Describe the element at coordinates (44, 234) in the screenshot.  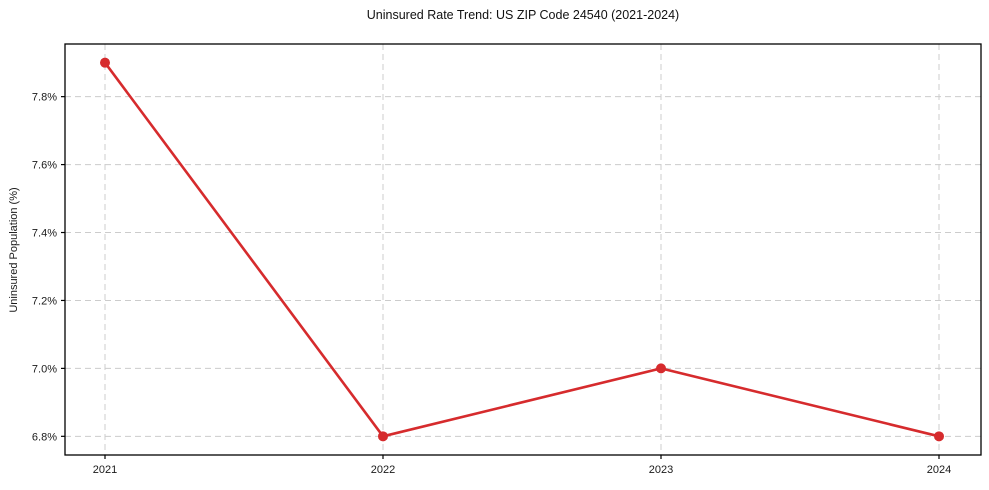
I see `y-tick-label: 7.4%` at that location.